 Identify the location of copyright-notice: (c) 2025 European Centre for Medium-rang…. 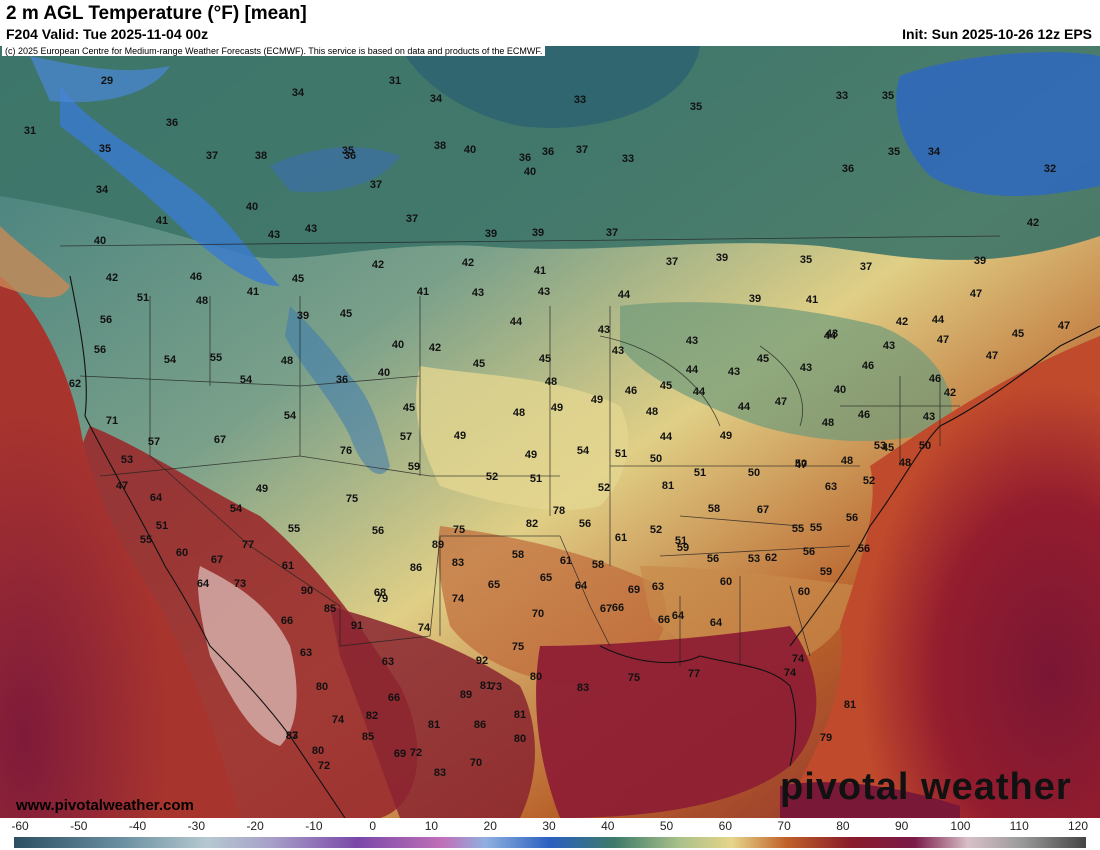
(274, 51).